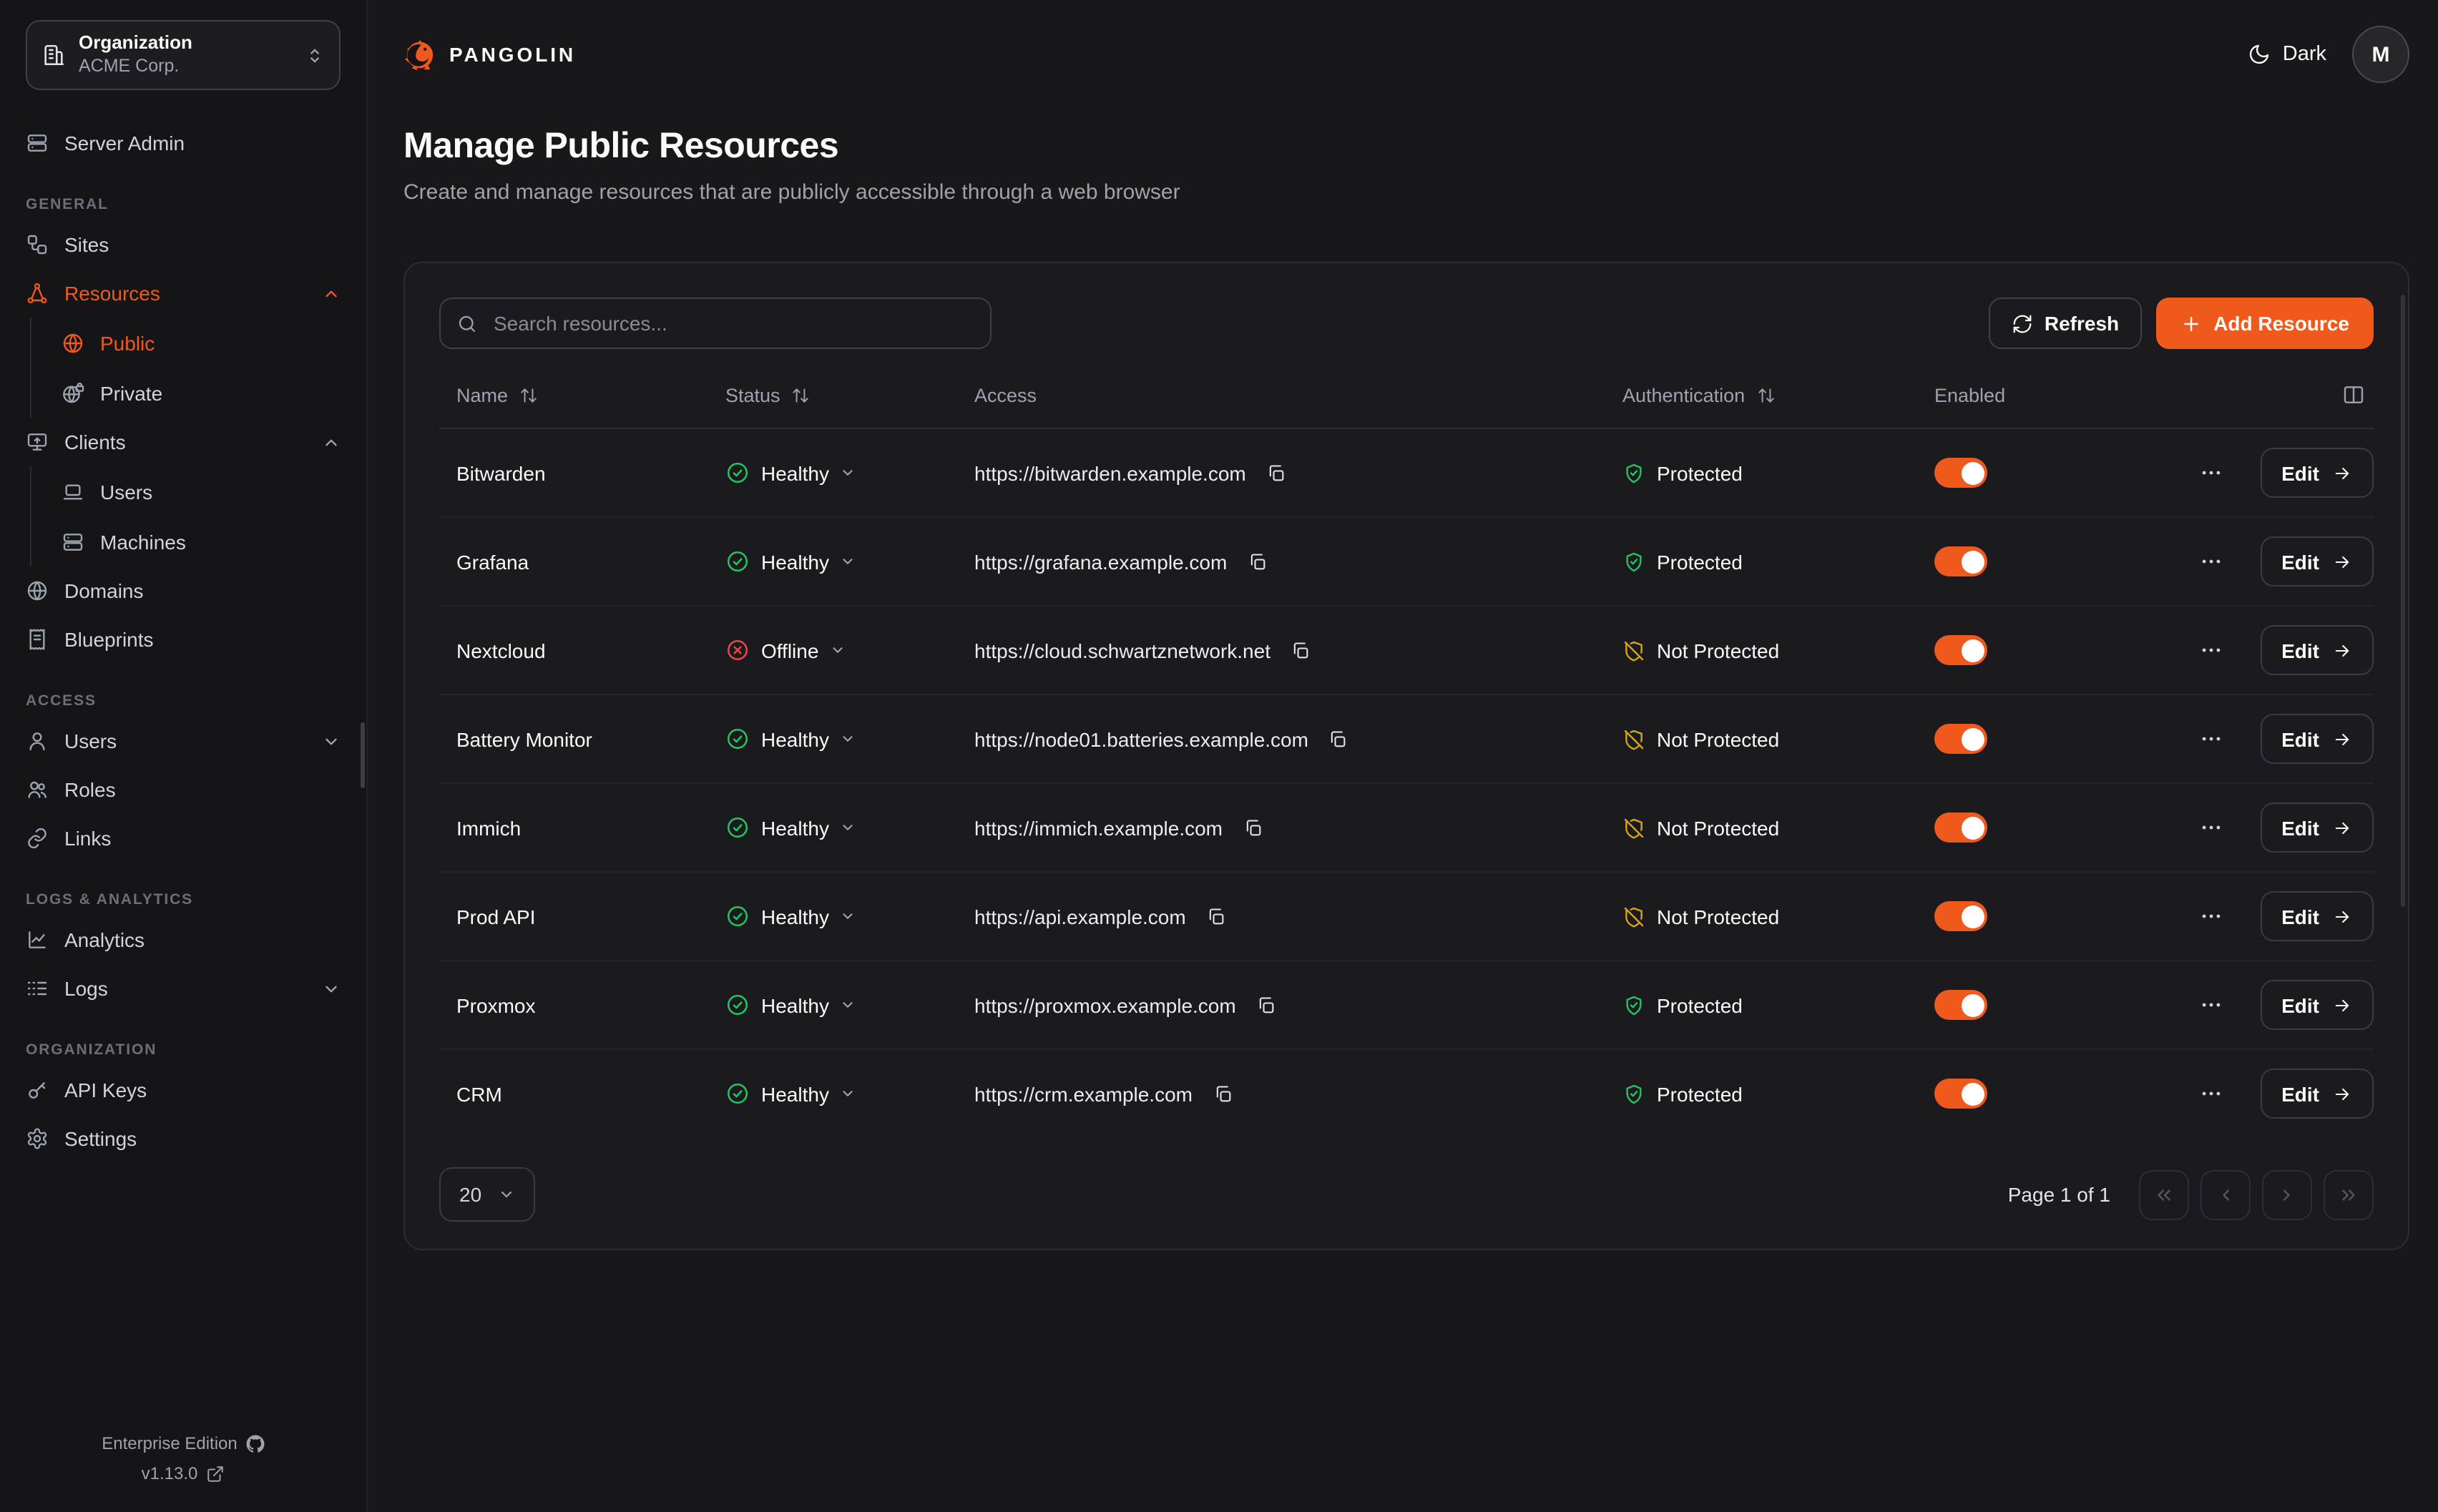 Image resolution: width=2438 pixels, height=1512 pixels. Describe the element at coordinates (2065, 323) in the screenshot. I see `refresh-button: Refresh` at that location.